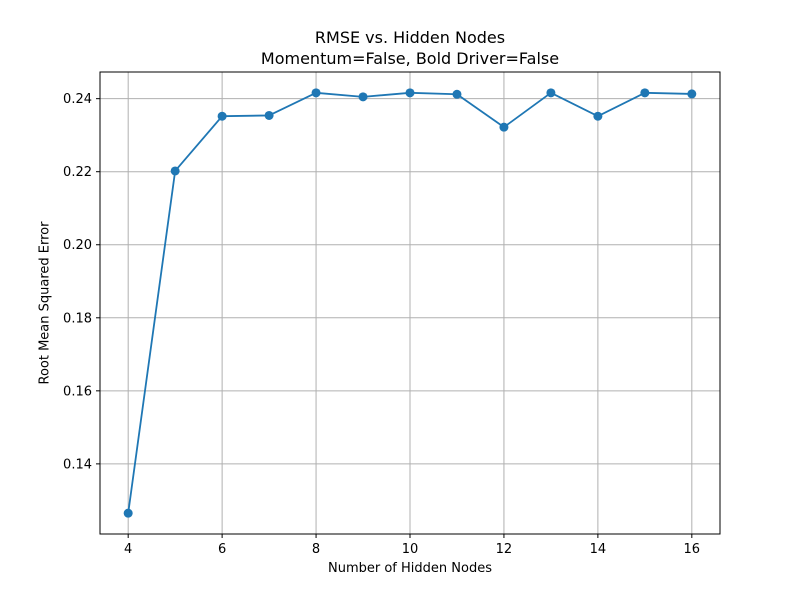 The width and height of the screenshot is (800, 600). I want to click on y-tick-label: 0.20, so click(77, 245).